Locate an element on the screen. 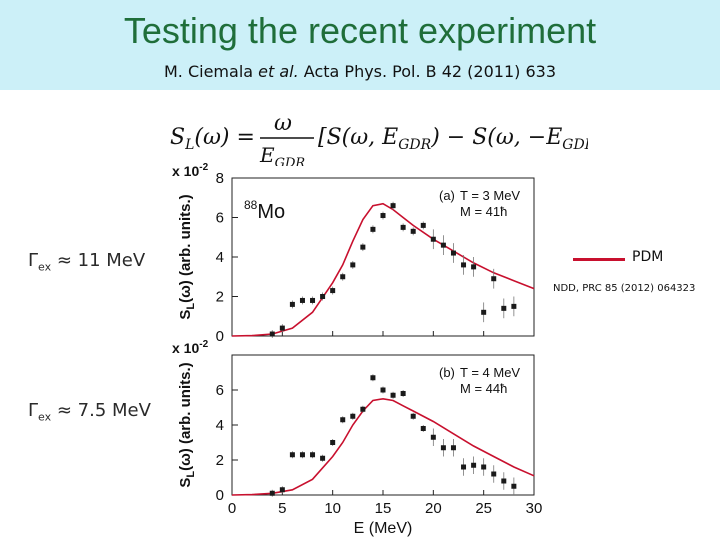  y-tick-label-b: 4 is located at coordinates (220, 425).